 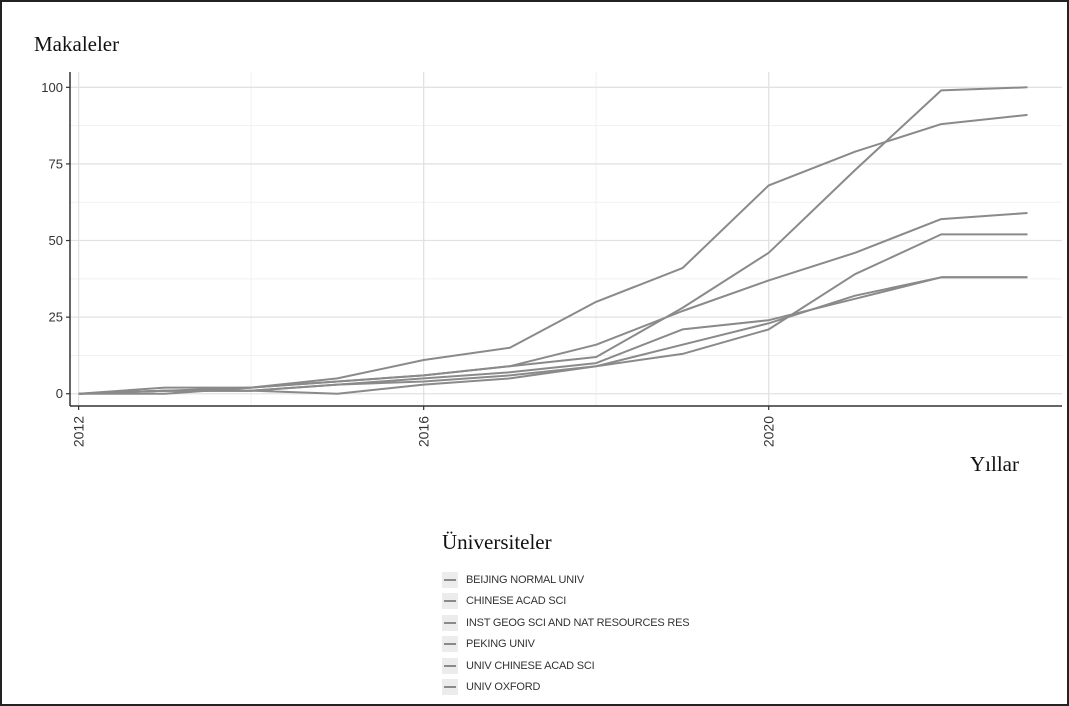 What do you see at coordinates (516, 601) in the screenshot?
I see `legend-label: CHINESE ACAD SCI` at bounding box center [516, 601].